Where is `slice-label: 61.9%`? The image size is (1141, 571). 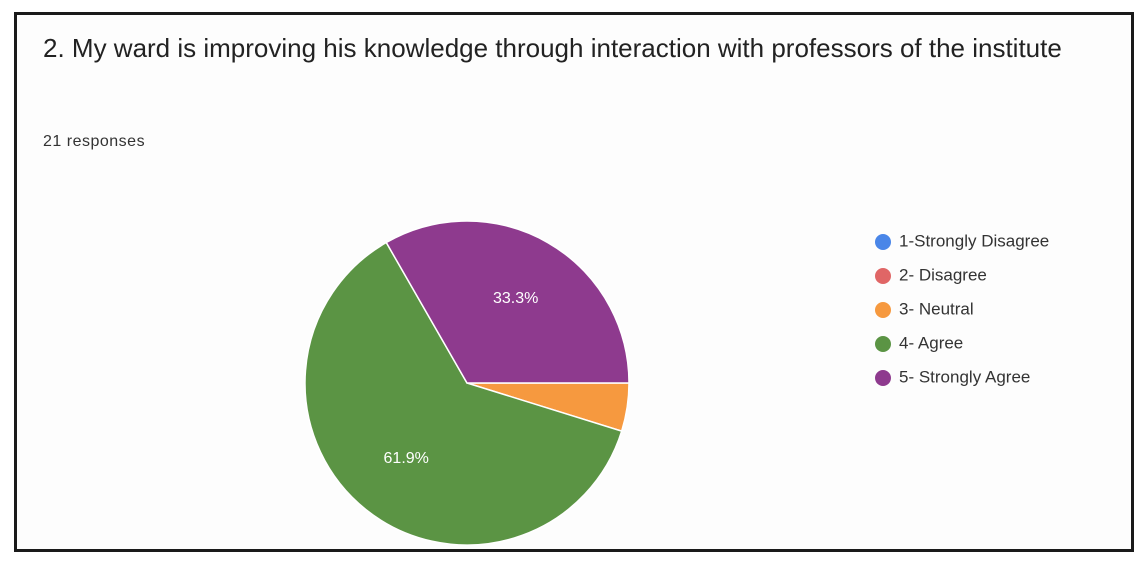 slice-label: 61.9% is located at coordinates (406, 458).